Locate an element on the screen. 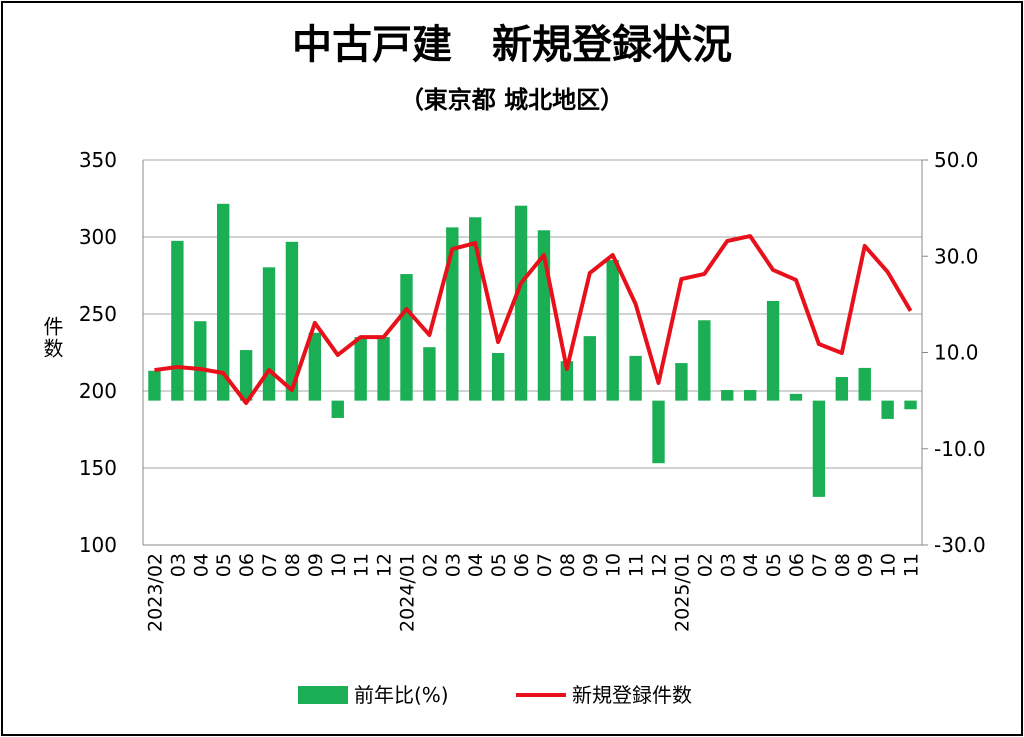 Image resolution: width=1024 pixels, height=737 pixels. chart-subtitle: （東京都 城北地区） is located at coordinates (512, 100).